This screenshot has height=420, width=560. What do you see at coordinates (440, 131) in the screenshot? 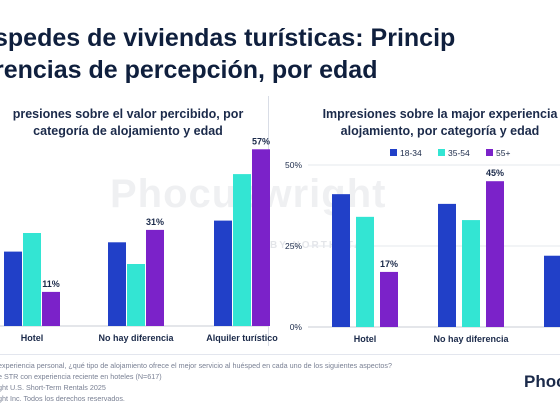
I see `chart-title-experience-line-2: alojamiento, por categoría y edad` at bounding box center [440, 131].